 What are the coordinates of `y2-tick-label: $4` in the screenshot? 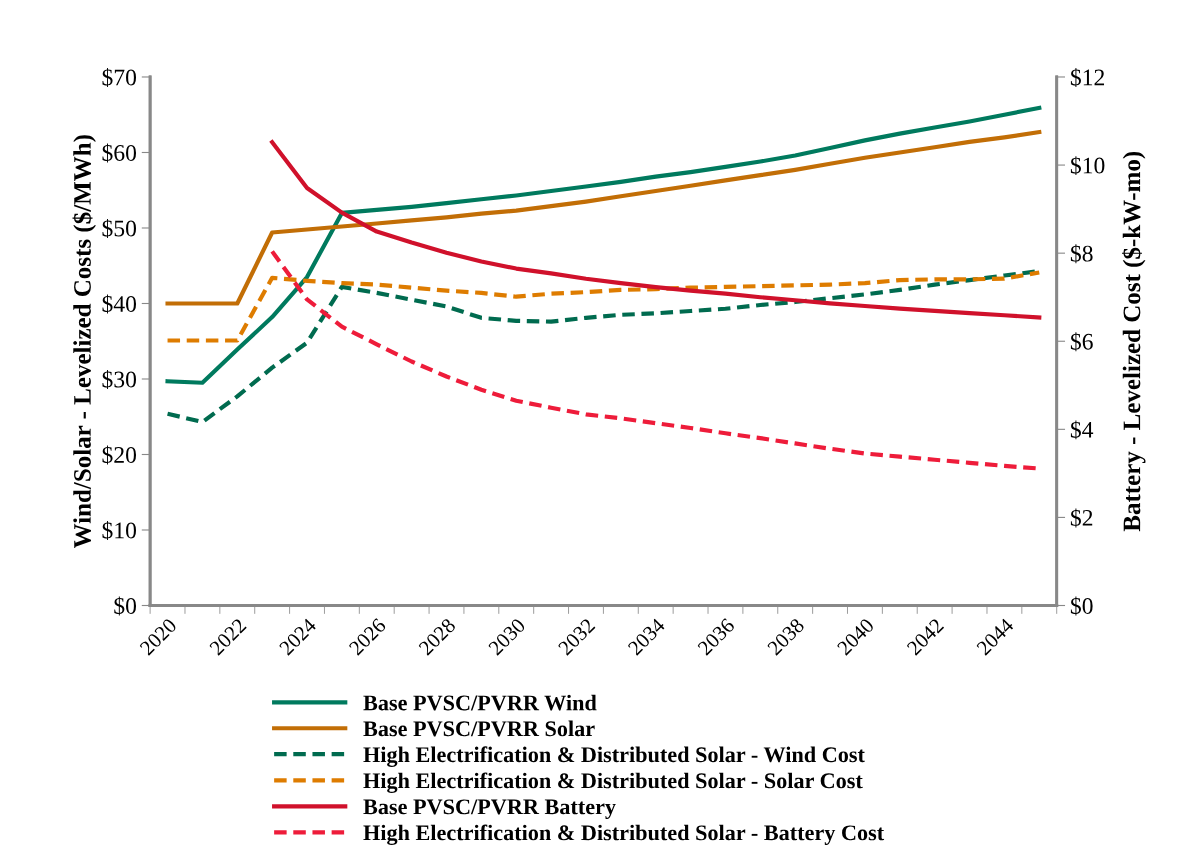 It's located at (1082, 430).